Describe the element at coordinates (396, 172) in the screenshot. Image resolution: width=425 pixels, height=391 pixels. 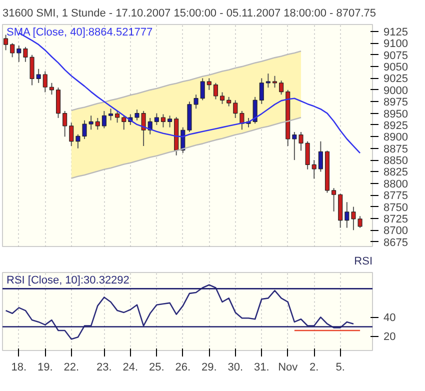
I see `y-tick-label: 8825` at that location.